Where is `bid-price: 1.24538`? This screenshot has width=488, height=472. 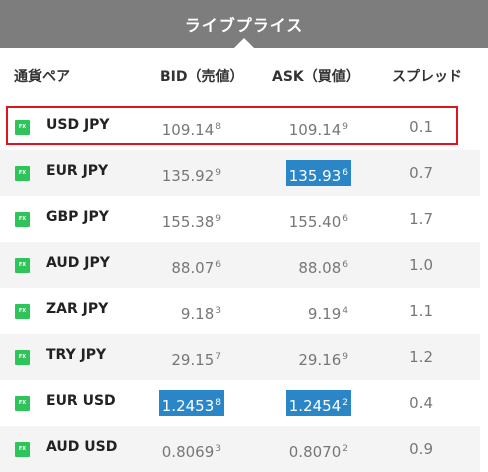 bid-price: 1.24538 is located at coordinates (191, 403).